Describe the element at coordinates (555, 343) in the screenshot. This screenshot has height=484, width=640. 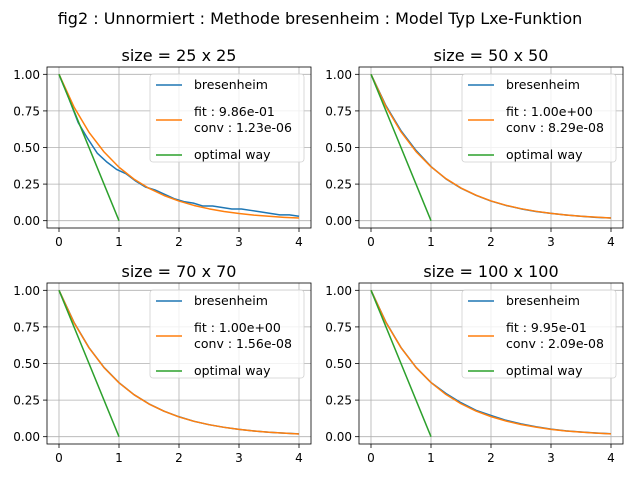
I see `legend-label-line: conv : 2.09e-08` at that location.